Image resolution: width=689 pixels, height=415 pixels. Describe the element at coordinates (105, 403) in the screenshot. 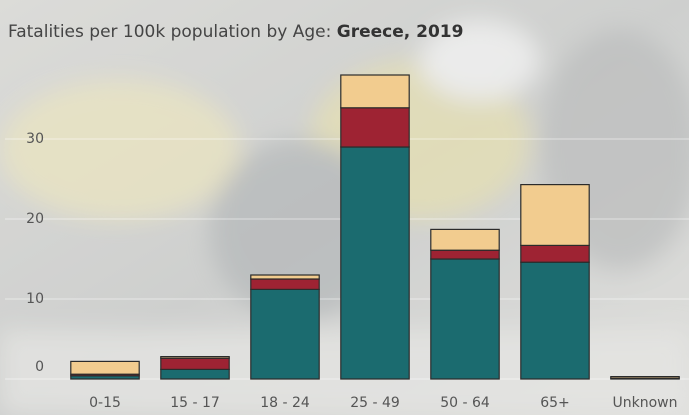

I see `x-tick-label: 0-15` at that location.